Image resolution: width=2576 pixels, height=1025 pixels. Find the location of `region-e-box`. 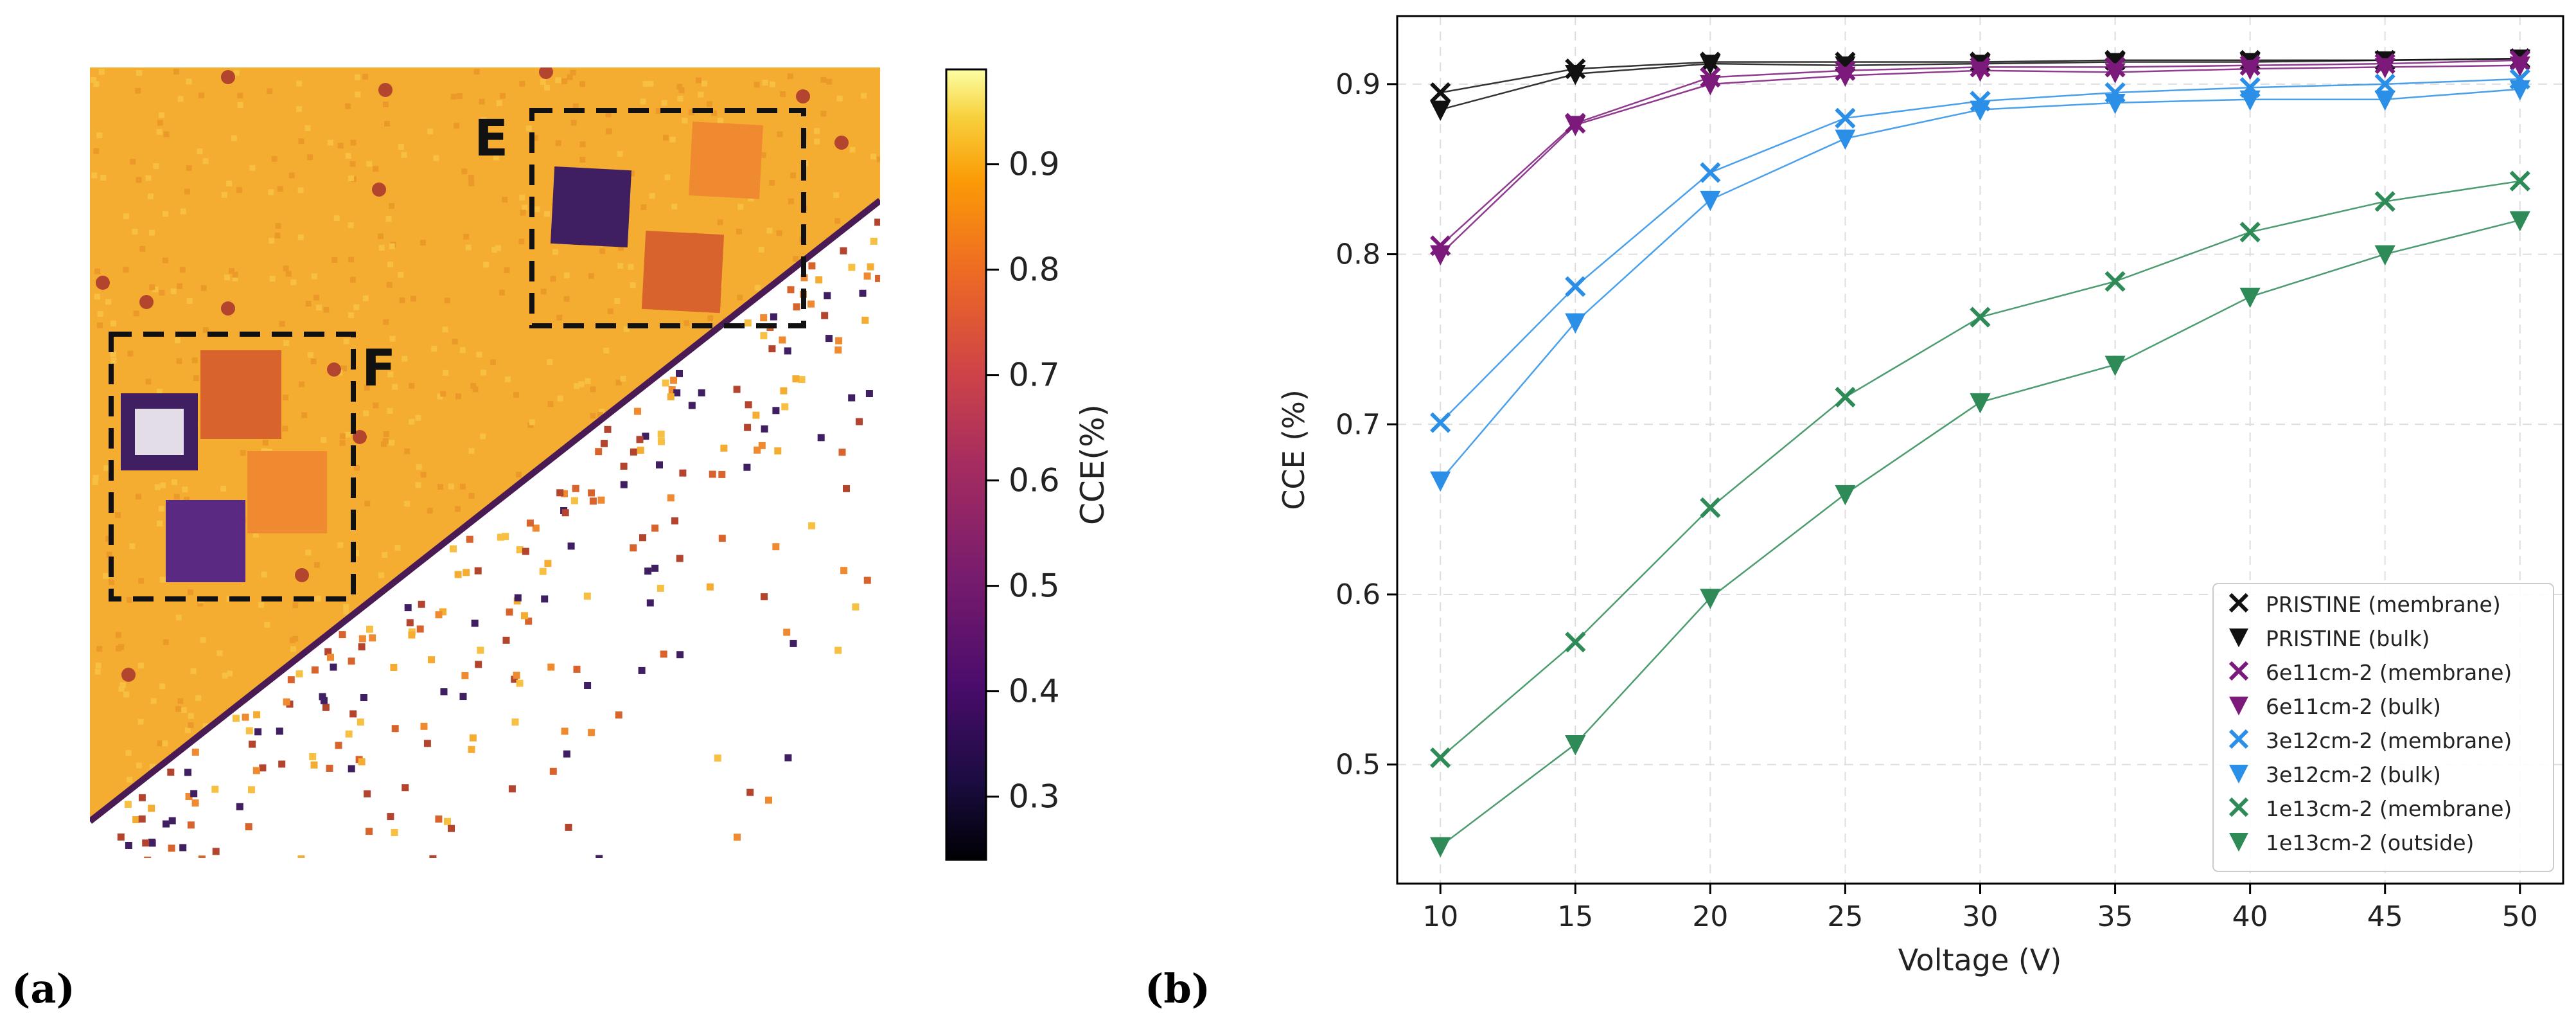

region-e-box is located at coordinates (667, 218).